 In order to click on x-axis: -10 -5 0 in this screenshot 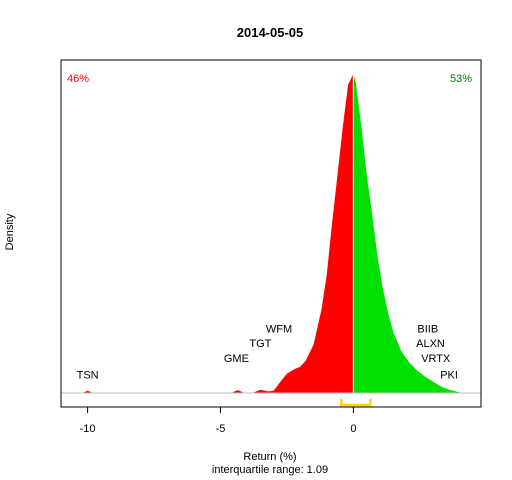, I will do `click(218, 420)`.